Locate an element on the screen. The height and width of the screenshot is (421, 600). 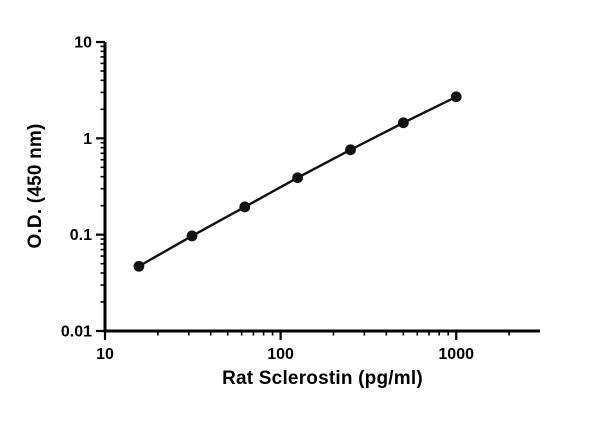
x-tick-label: 10 is located at coordinates (105, 354).